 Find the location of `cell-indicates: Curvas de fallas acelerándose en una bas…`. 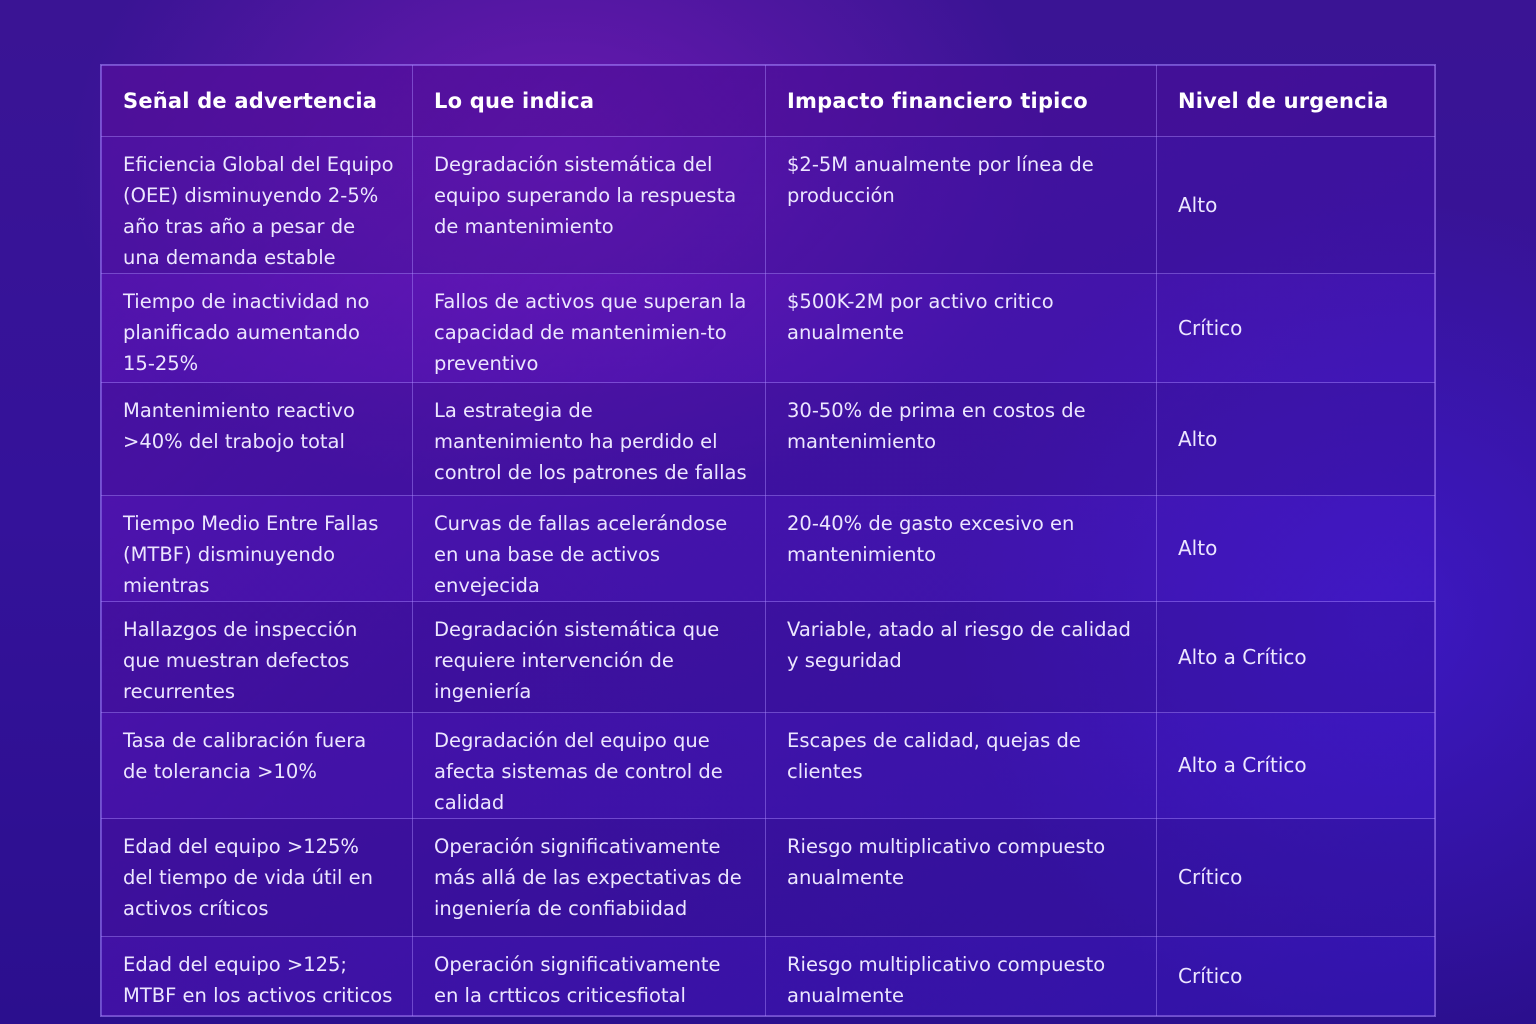

cell-indicates: Curvas de fallas acelerándose en una bas… is located at coordinates (589, 548).